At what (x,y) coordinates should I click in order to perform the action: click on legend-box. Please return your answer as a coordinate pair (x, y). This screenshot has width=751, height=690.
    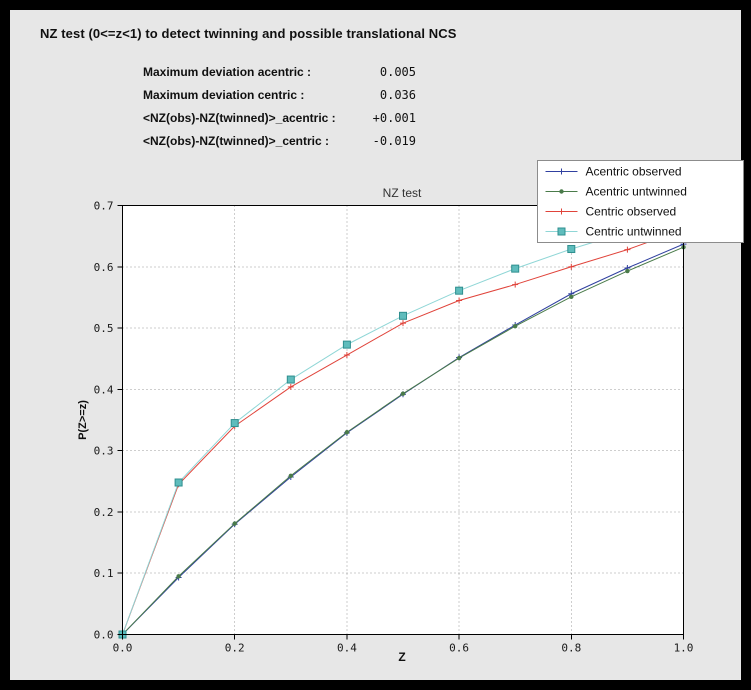
    Looking at the image, I should click on (640, 201).